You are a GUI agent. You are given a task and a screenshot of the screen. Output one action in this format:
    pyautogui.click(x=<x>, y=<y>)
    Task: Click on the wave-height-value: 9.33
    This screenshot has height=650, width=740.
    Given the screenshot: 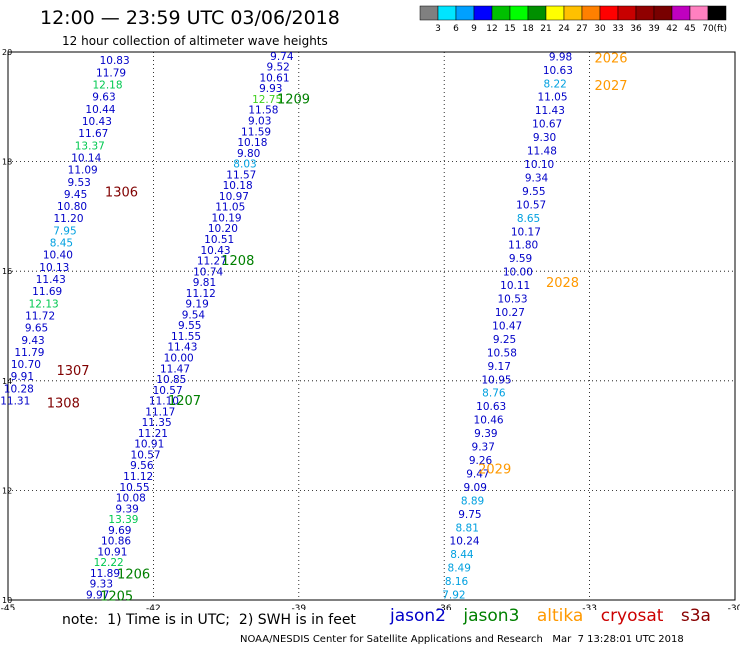 What is the action you would take?
    pyautogui.click(x=101, y=585)
    